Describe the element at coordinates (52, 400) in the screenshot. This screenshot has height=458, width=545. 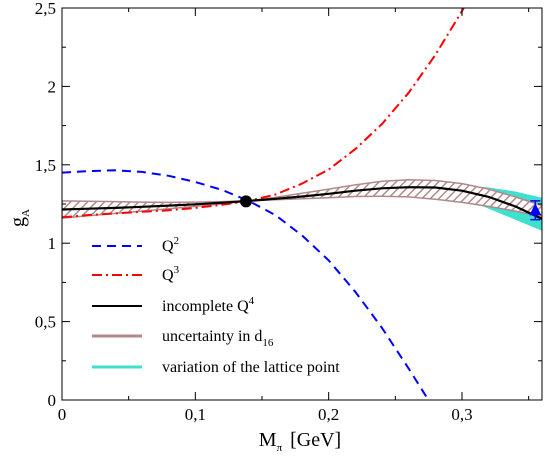
I see `y-tick-label: 0` at that location.